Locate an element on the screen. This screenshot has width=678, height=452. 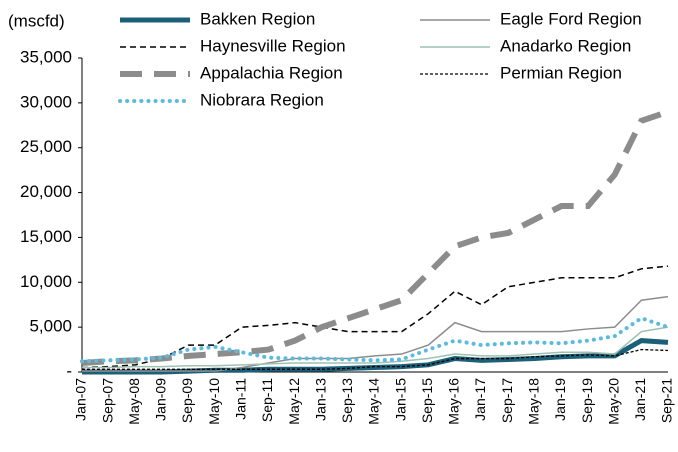
y-tick-label: - is located at coordinates (69, 370).